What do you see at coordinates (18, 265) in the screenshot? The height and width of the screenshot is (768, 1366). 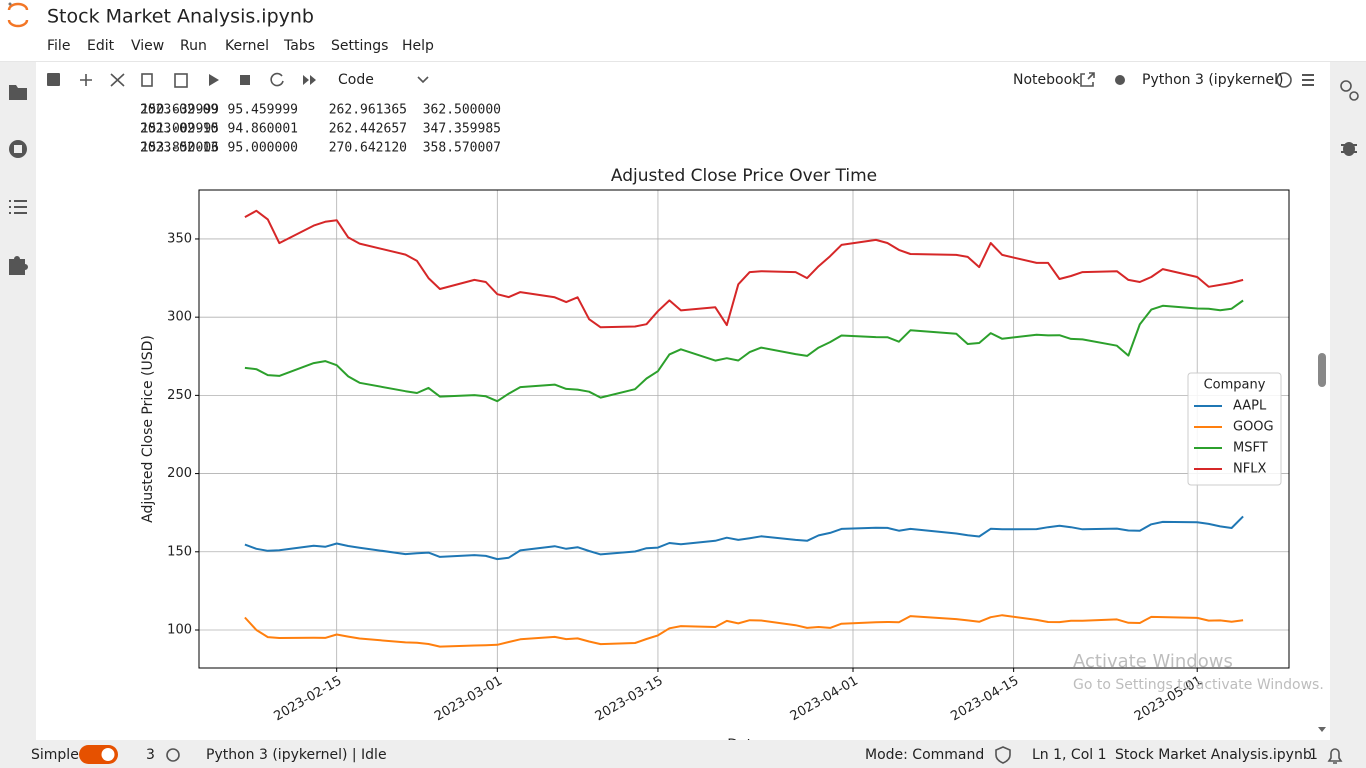 I see `extension-icon` at bounding box center [18, 265].